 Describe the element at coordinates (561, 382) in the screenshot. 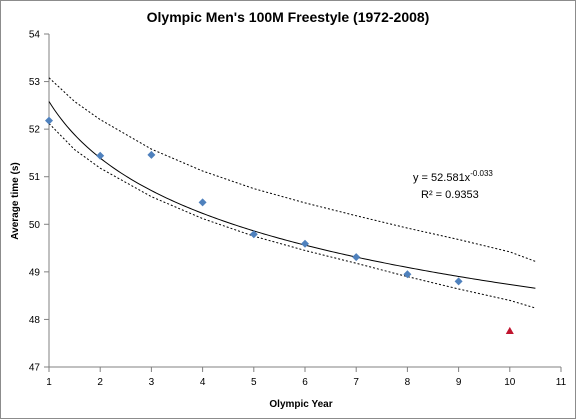

I see `x-tick-label: 11` at that location.